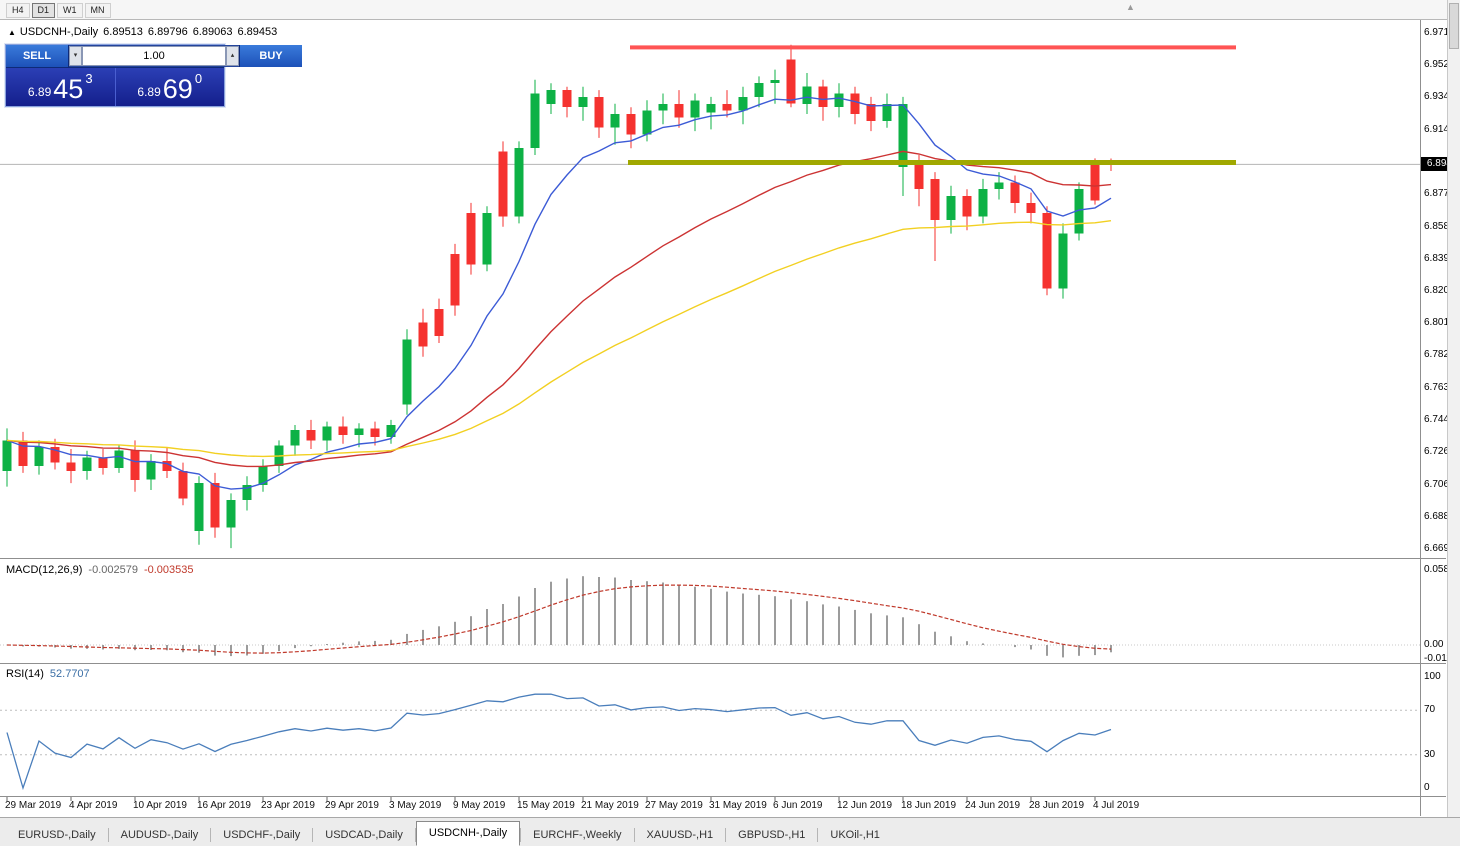 The height and width of the screenshot is (846, 1460). What do you see at coordinates (18, 10) in the screenshot?
I see `timeframe-h4-button: H4` at bounding box center [18, 10].